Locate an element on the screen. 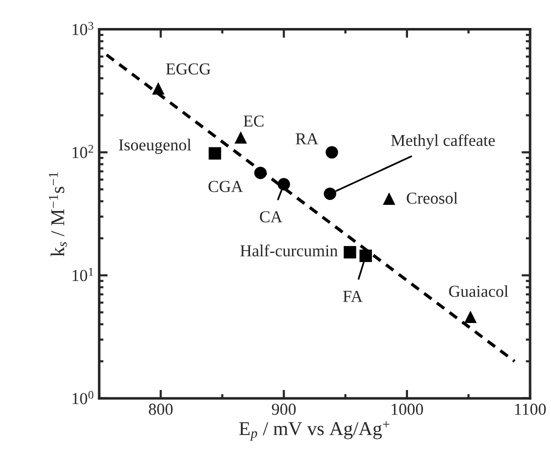 This screenshot has height=465, width=551. x-tick-label: 900 is located at coordinates (284, 409).